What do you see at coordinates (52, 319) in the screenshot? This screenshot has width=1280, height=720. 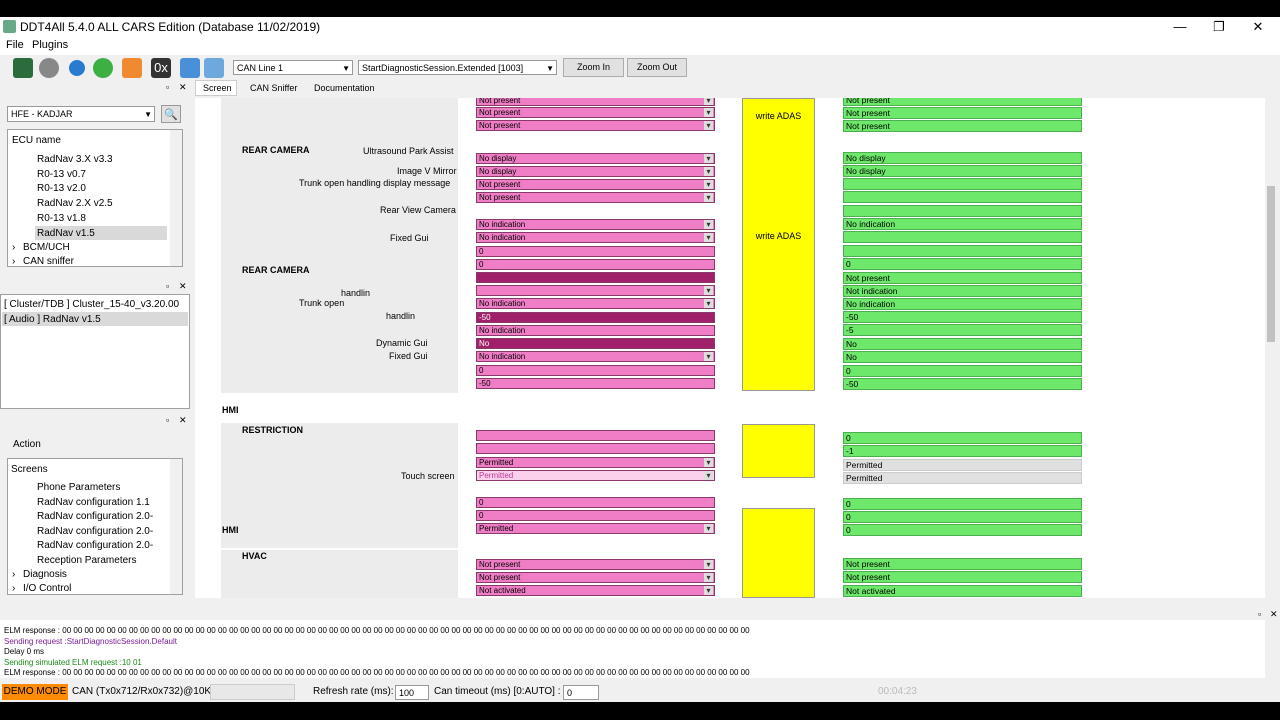 I see `list-item-selected: [ Audio ] RadNav v1.5` at bounding box center [52, 319].